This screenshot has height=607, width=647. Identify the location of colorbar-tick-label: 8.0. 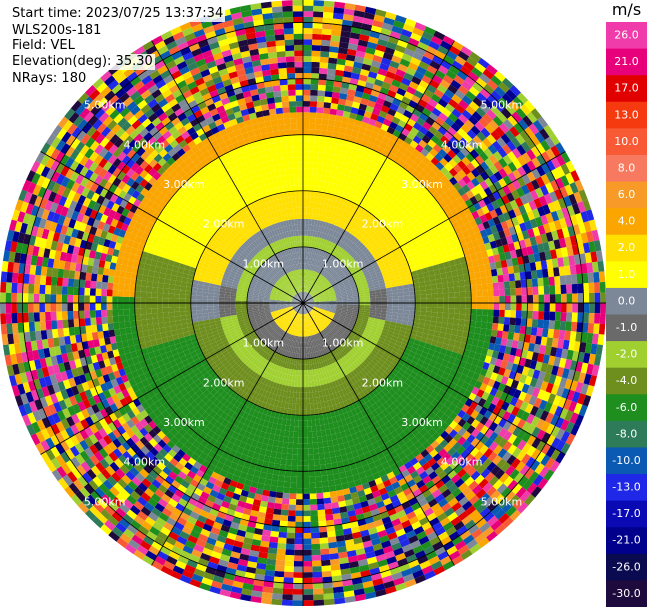
(627, 167).